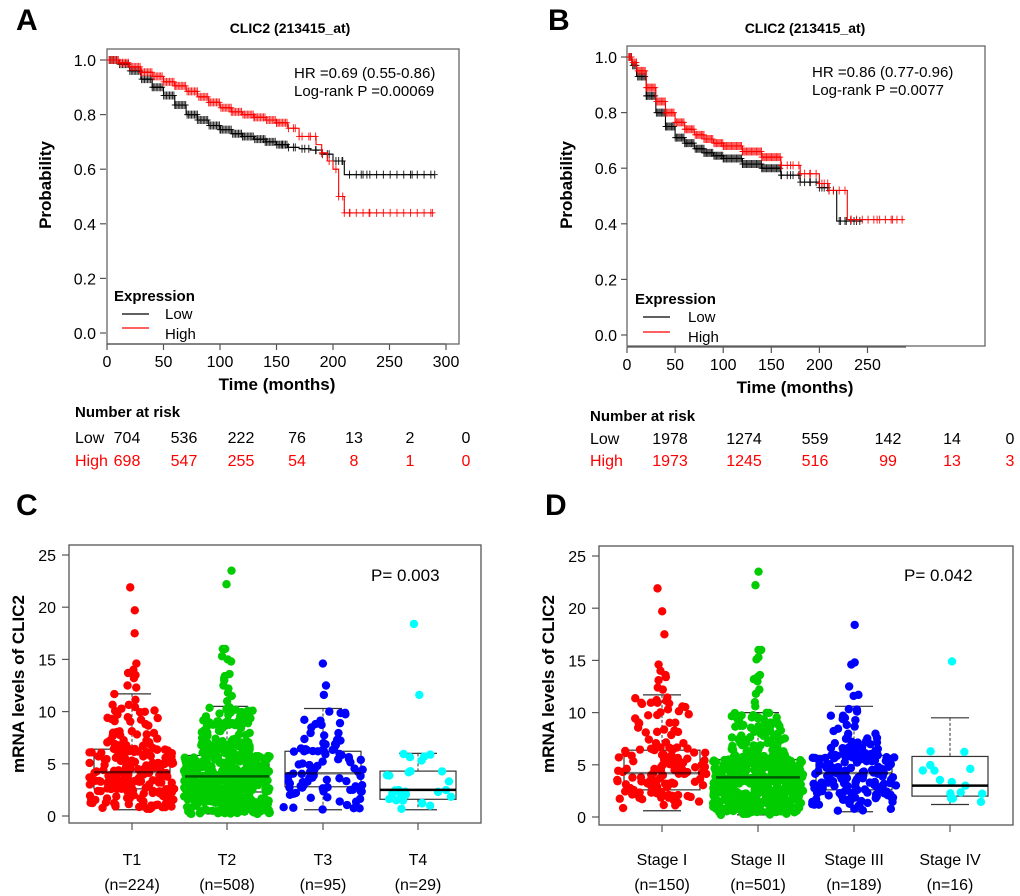  Describe the element at coordinates (577, 661) in the screenshot. I see `y-tick-label: 15` at that location.